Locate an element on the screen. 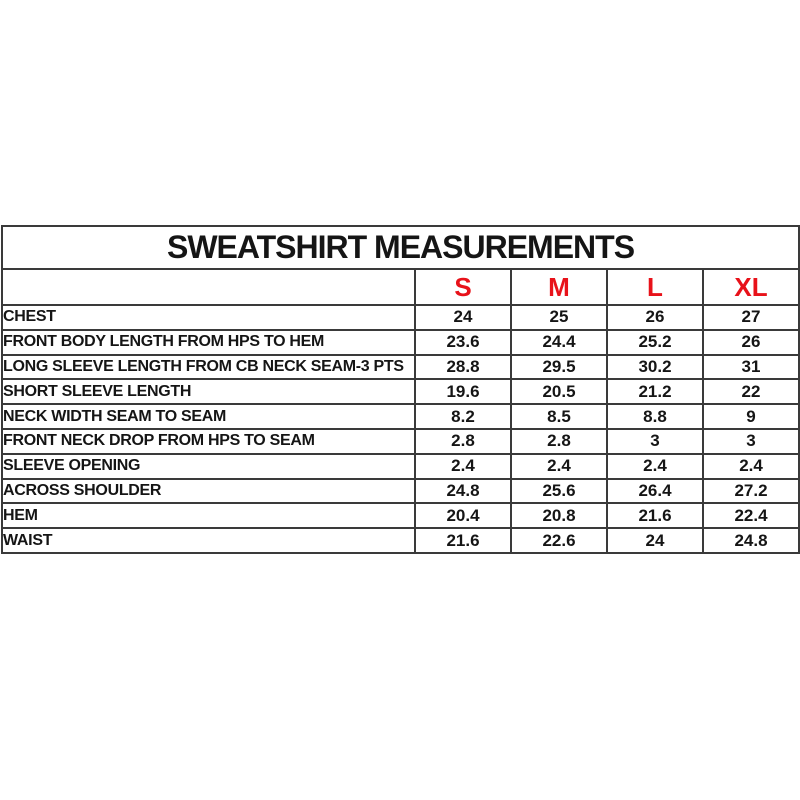 Image resolution: width=800 pixels, height=800 pixels. measurement-value: 9 is located at coordinates (750, 416).